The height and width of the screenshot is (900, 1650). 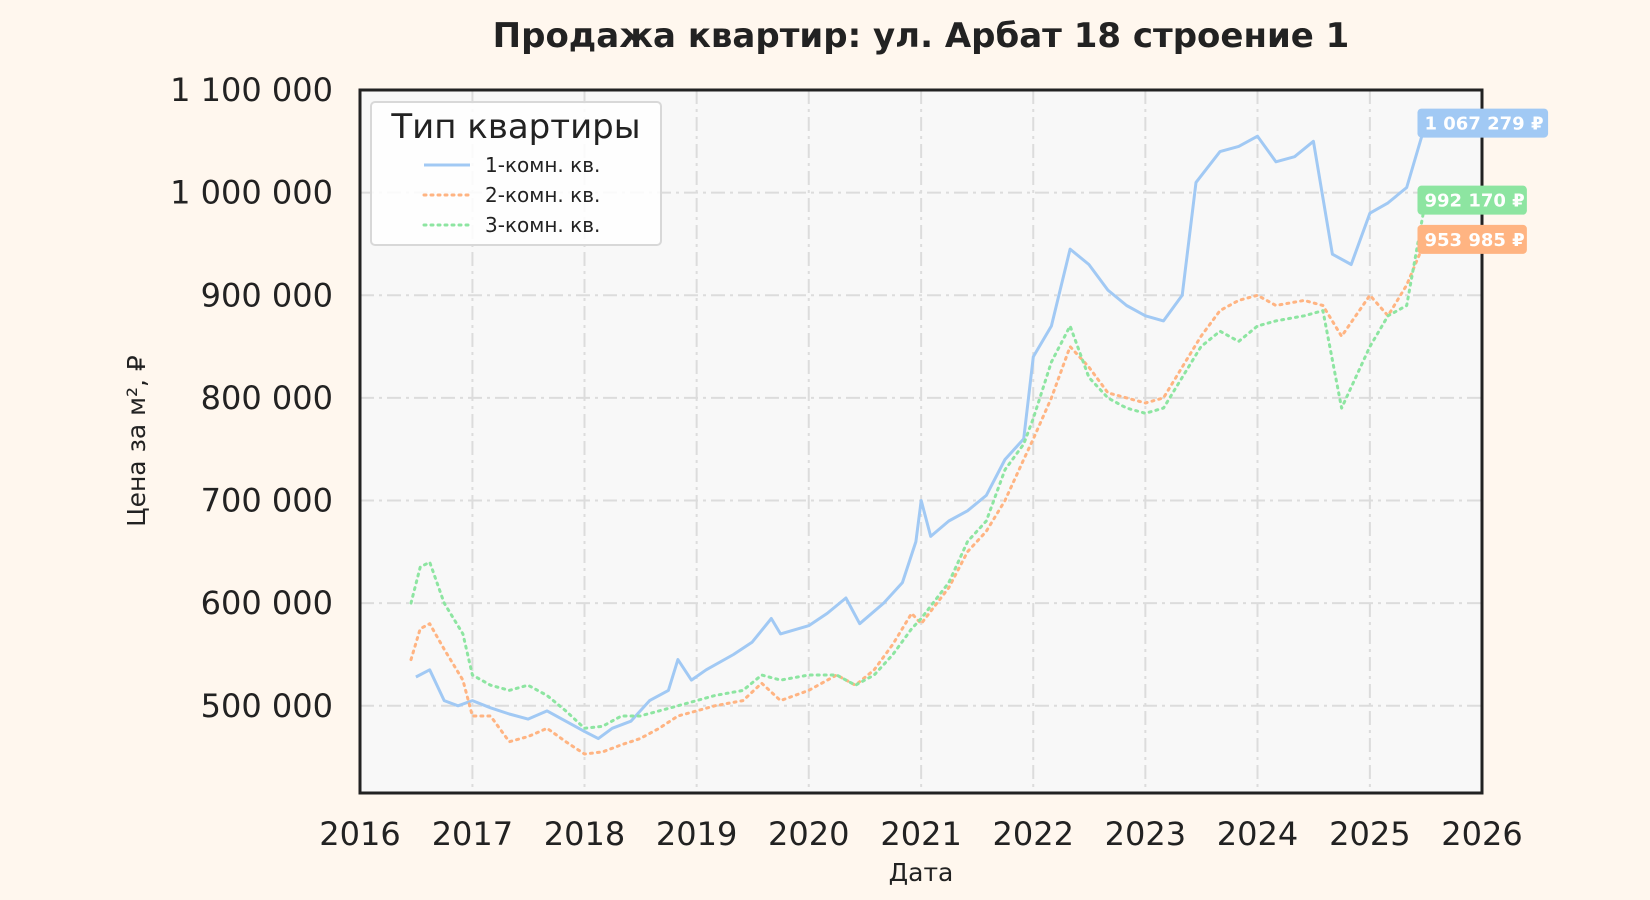 What do you see at coordinates (542, 165) in the screenshot?
I see `legend-label-1: 1-комн. кв.` at bounding box center [542, 165].